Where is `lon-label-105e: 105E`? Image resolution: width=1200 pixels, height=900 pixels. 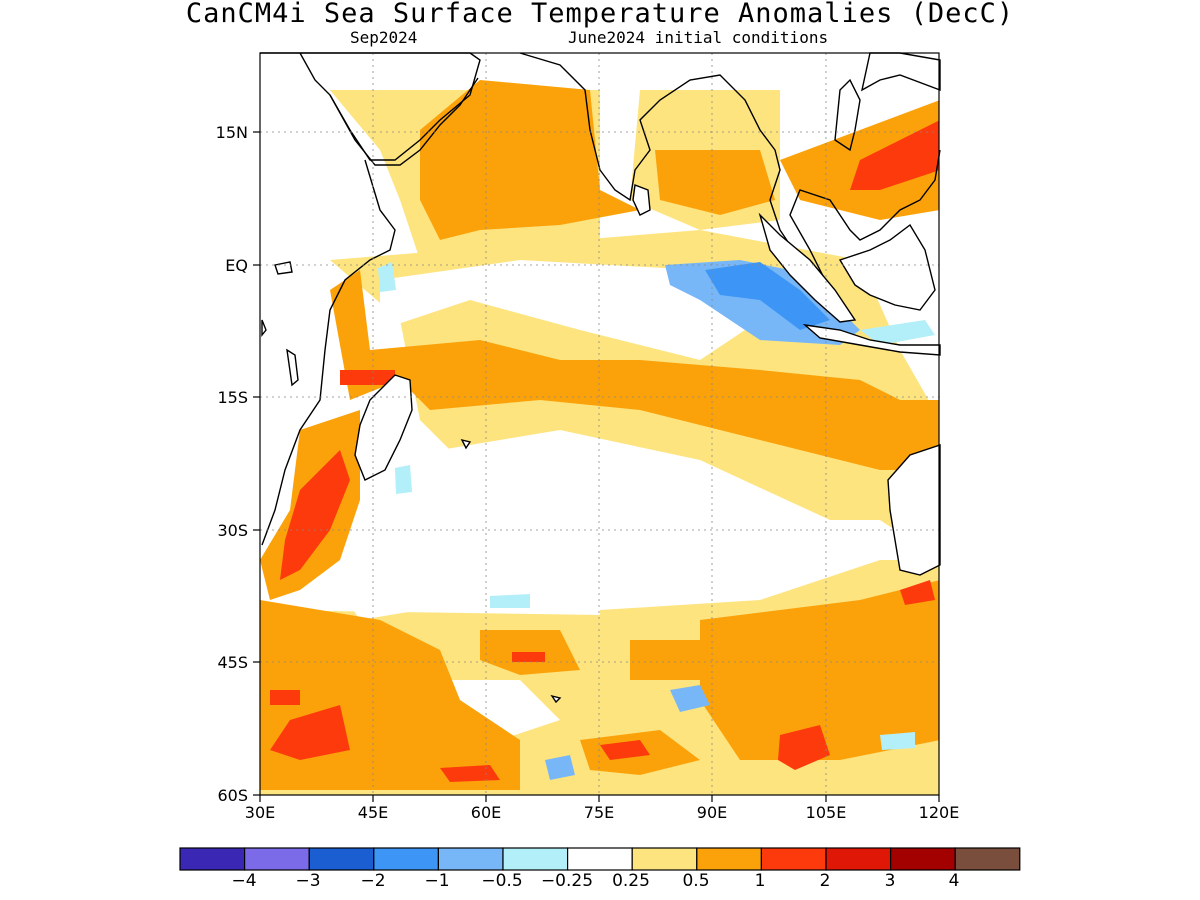 lon-label-105e: 105E is located at coordinates (826, 812).